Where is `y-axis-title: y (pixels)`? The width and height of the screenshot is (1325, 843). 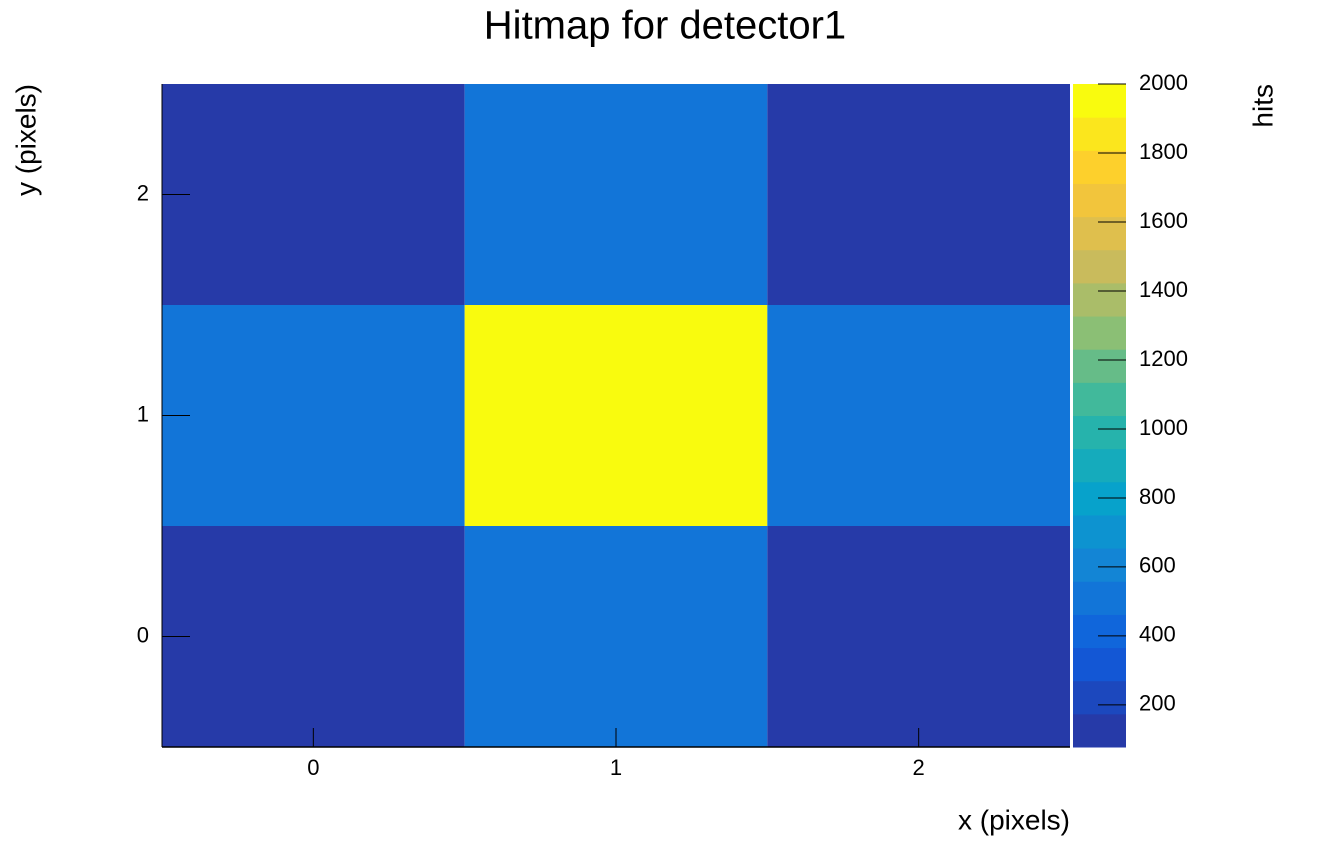 y-axis-title: y (pixels) is located at coordinates (25, 140).